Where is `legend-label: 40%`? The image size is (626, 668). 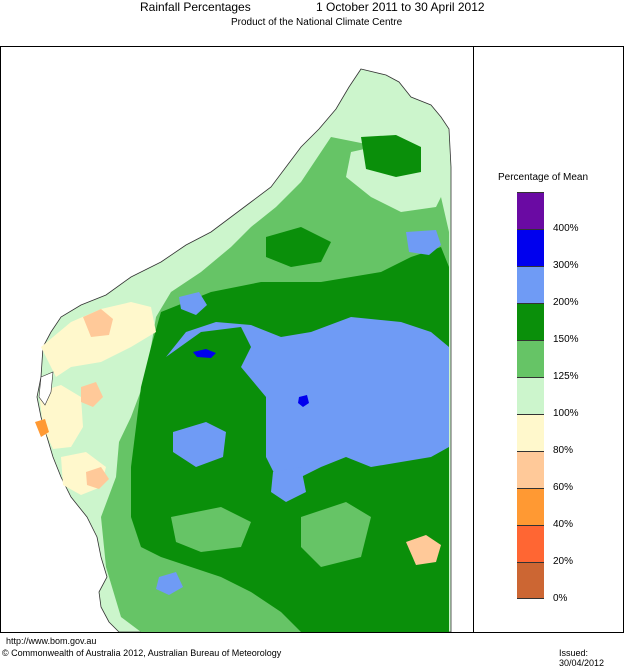
legend-label: 40% is located at coordinates (563, 524).